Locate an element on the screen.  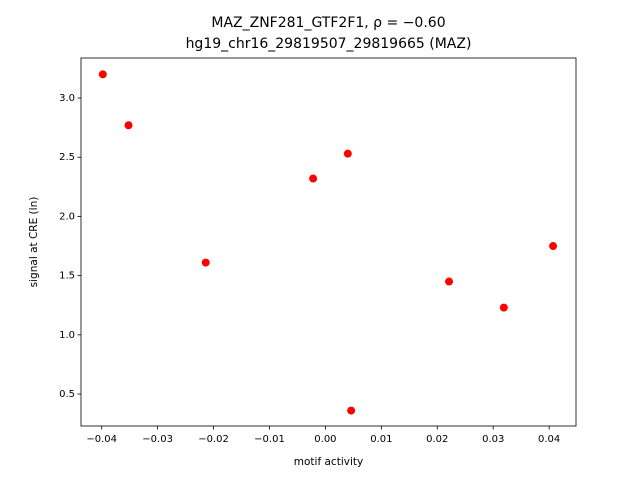
x-tick-label: −0.03 is located at coordinates (157, 439).